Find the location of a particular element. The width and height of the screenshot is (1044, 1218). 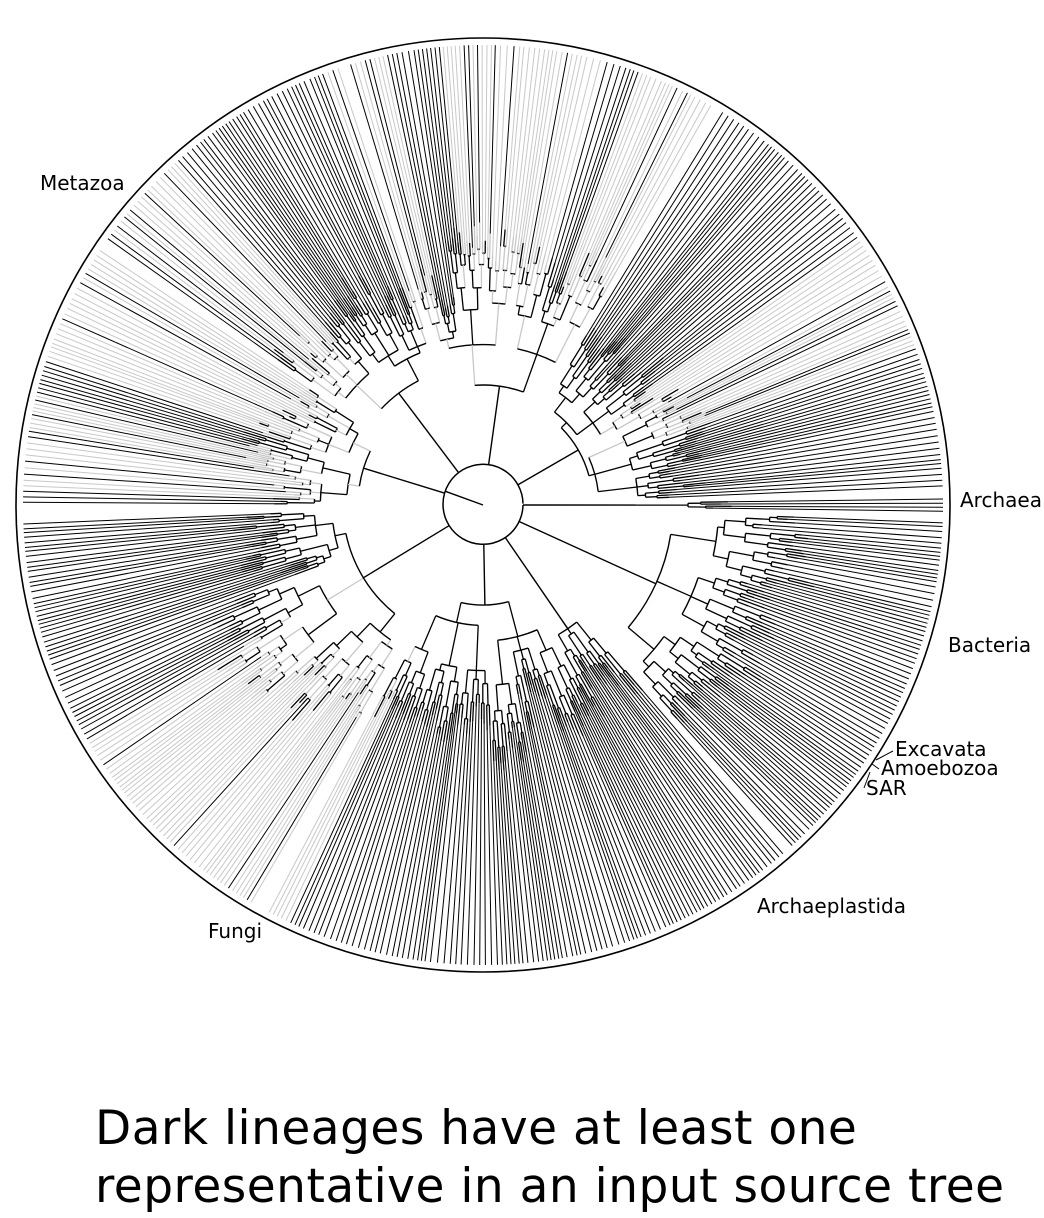

clade-label-fungi: Fungi is located at coordinates (235, 931).